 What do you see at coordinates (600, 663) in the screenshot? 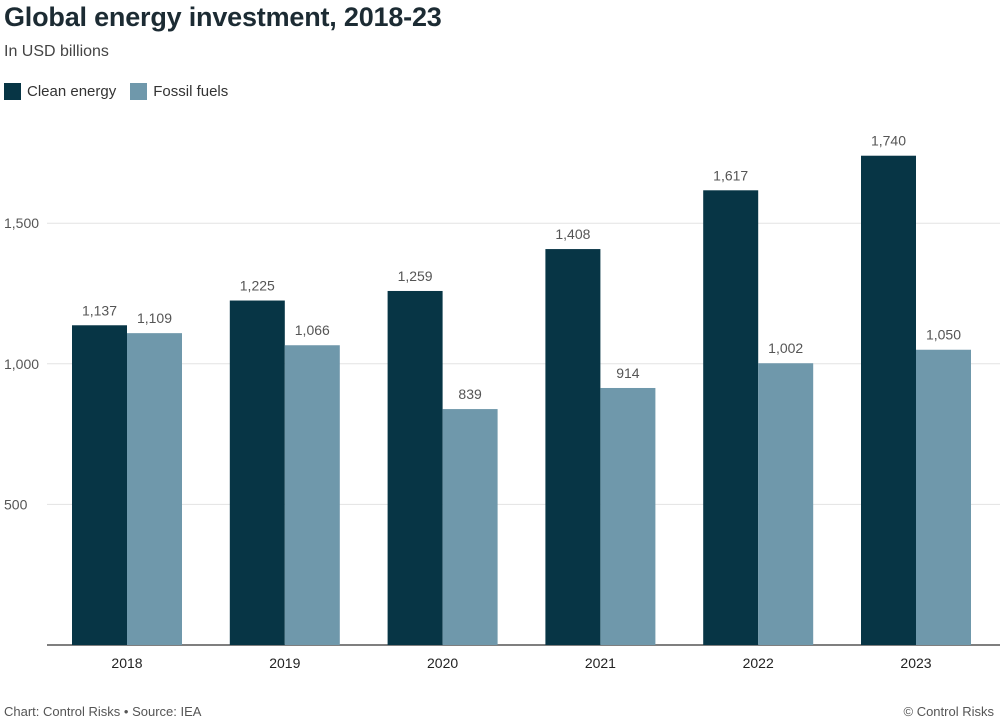
I see `x-tick-label: 2021` at bounding box center [600, 663].